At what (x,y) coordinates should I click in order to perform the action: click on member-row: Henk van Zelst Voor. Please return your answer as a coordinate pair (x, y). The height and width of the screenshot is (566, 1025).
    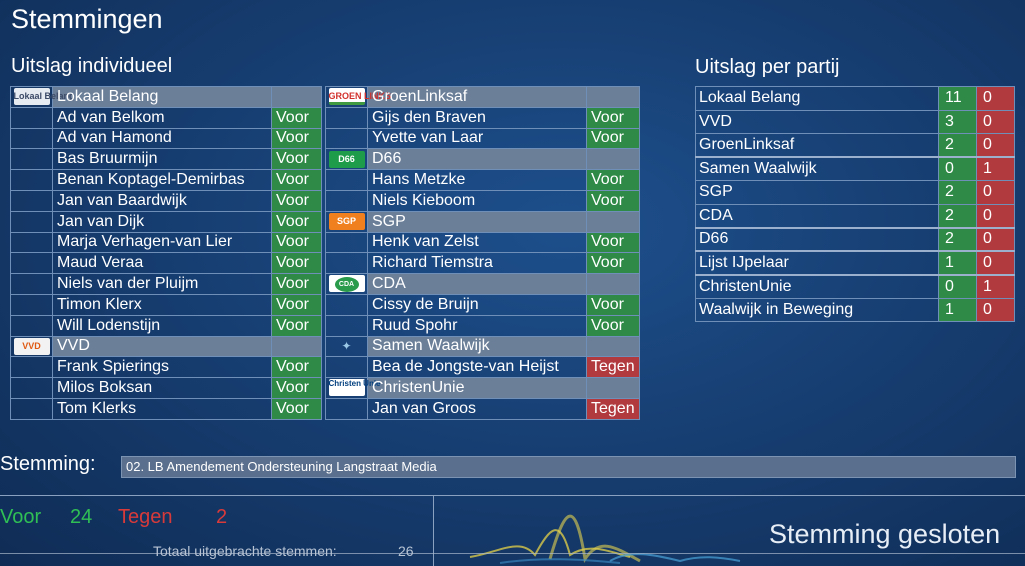
    Looking at the image, I should click on (482, 242).